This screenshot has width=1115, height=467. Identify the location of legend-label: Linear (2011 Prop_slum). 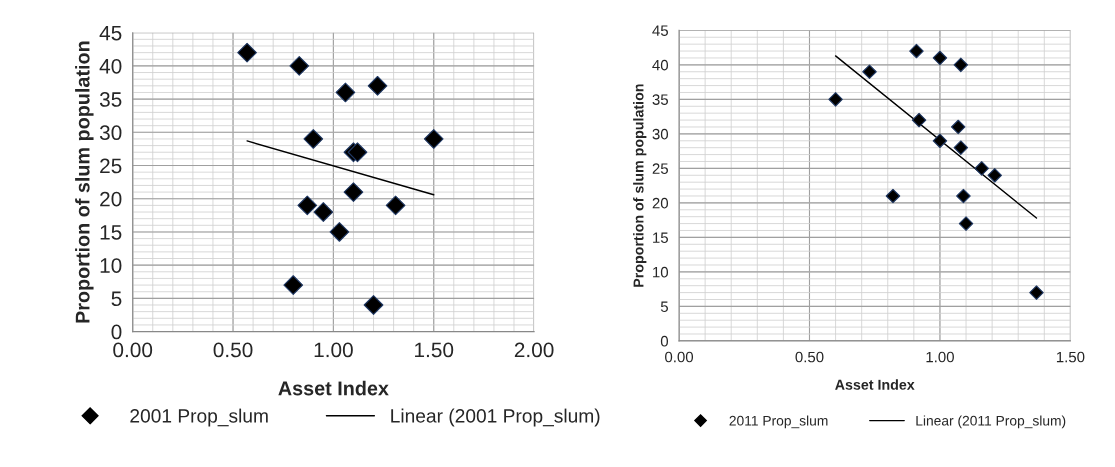
(991, 422).